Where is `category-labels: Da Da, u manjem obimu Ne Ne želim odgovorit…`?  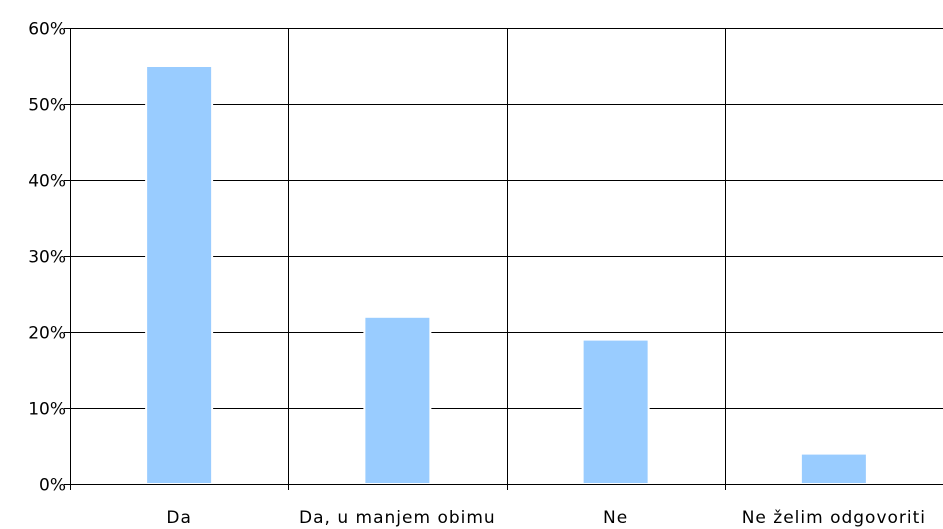 category-labels: Da Da, u manjem obimu Ne Ne želim odgovorit… is located at coordinates (546, 518).